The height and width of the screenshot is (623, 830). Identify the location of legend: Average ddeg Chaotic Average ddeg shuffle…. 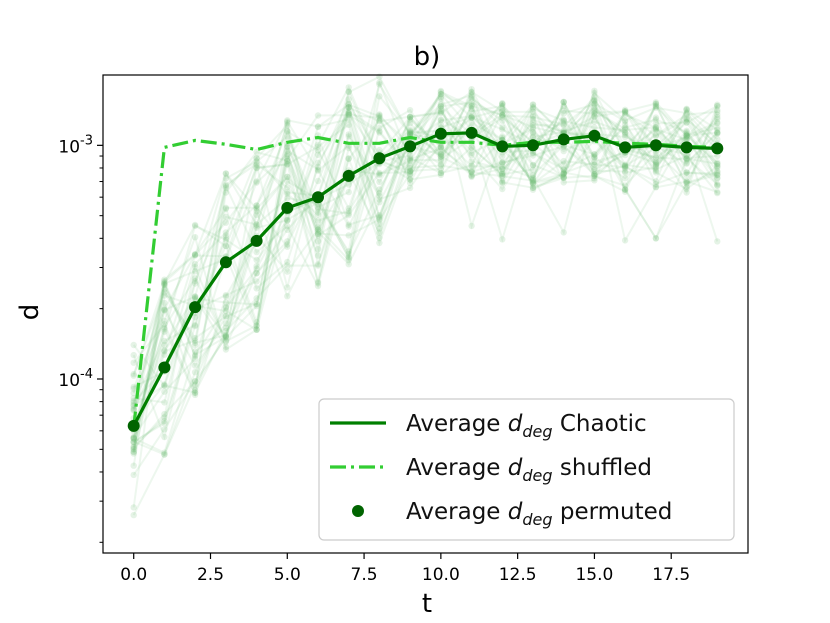
(526, 469).